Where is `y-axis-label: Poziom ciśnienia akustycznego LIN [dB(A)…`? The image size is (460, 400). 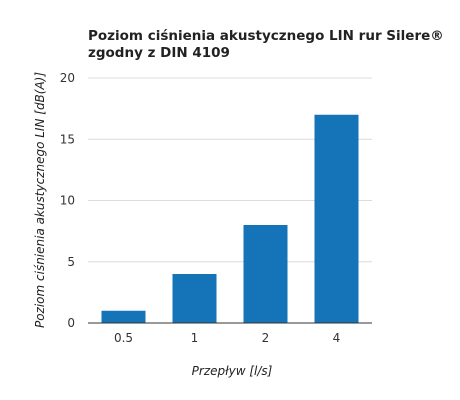
y-axis-label: Poziom ciśnienia akustycznego LIN [dB(A)… is located at coordinates (40, 200).